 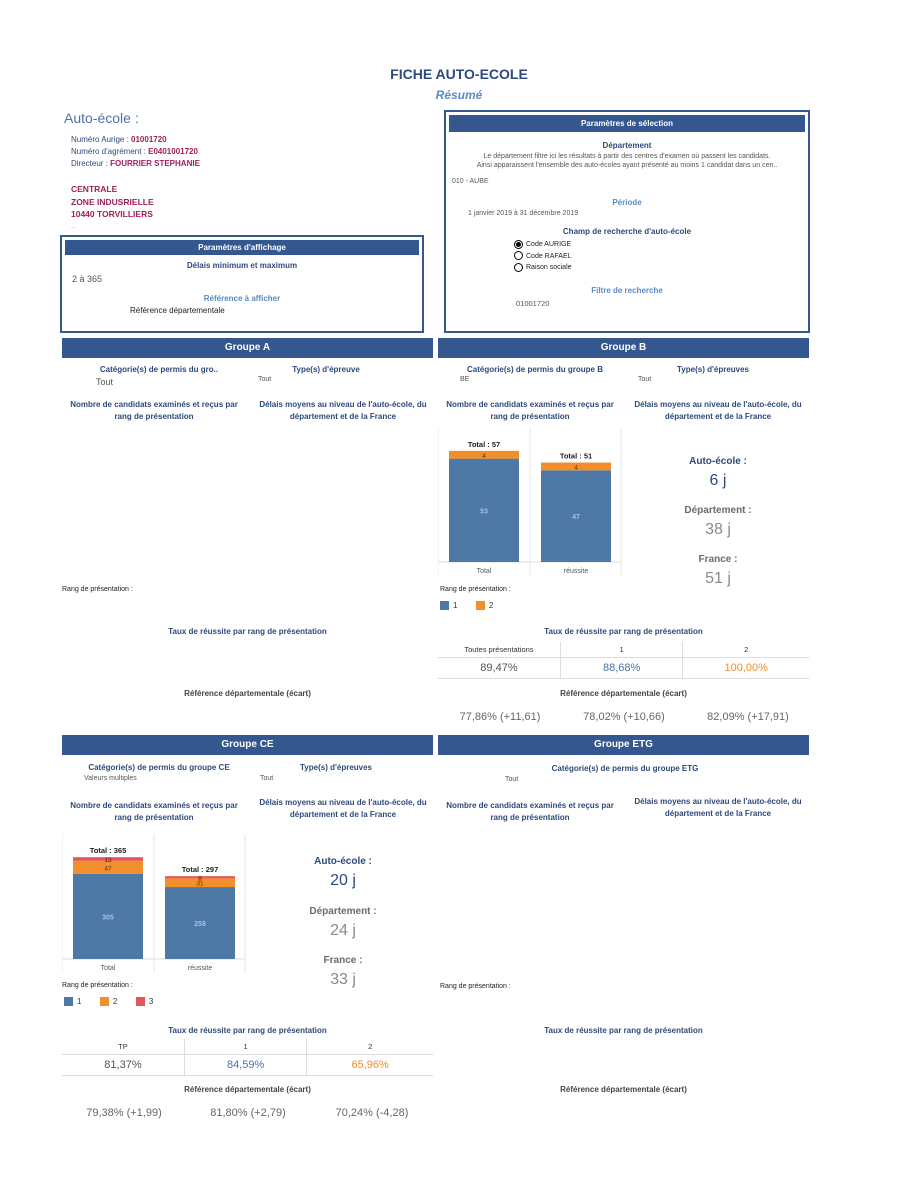 I want to click on directeur-value: FOURRIER STEPHANIE, so click(x=155, y=163).